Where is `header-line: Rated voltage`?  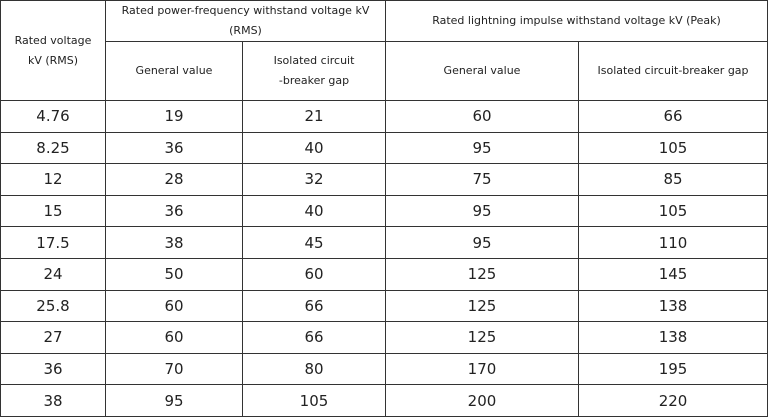 header-line: Rated voltage is located at coordinates (53, 40).